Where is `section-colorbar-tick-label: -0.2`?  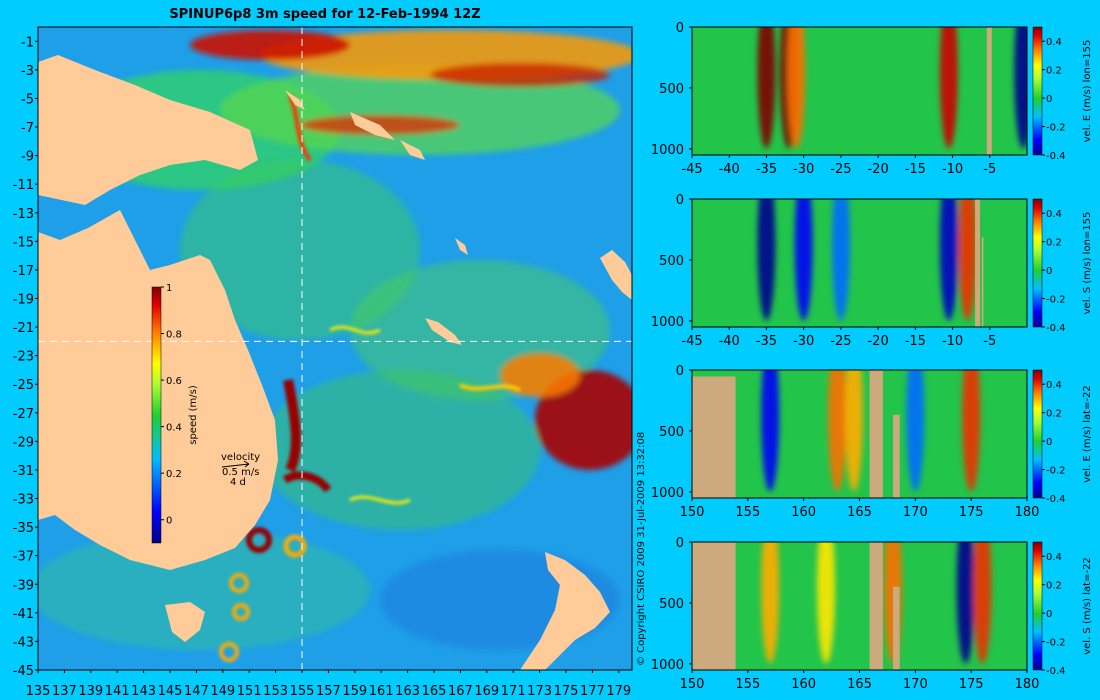
section-colorbar-tick-label: -0.2 is located at coordinates (1056, 471).